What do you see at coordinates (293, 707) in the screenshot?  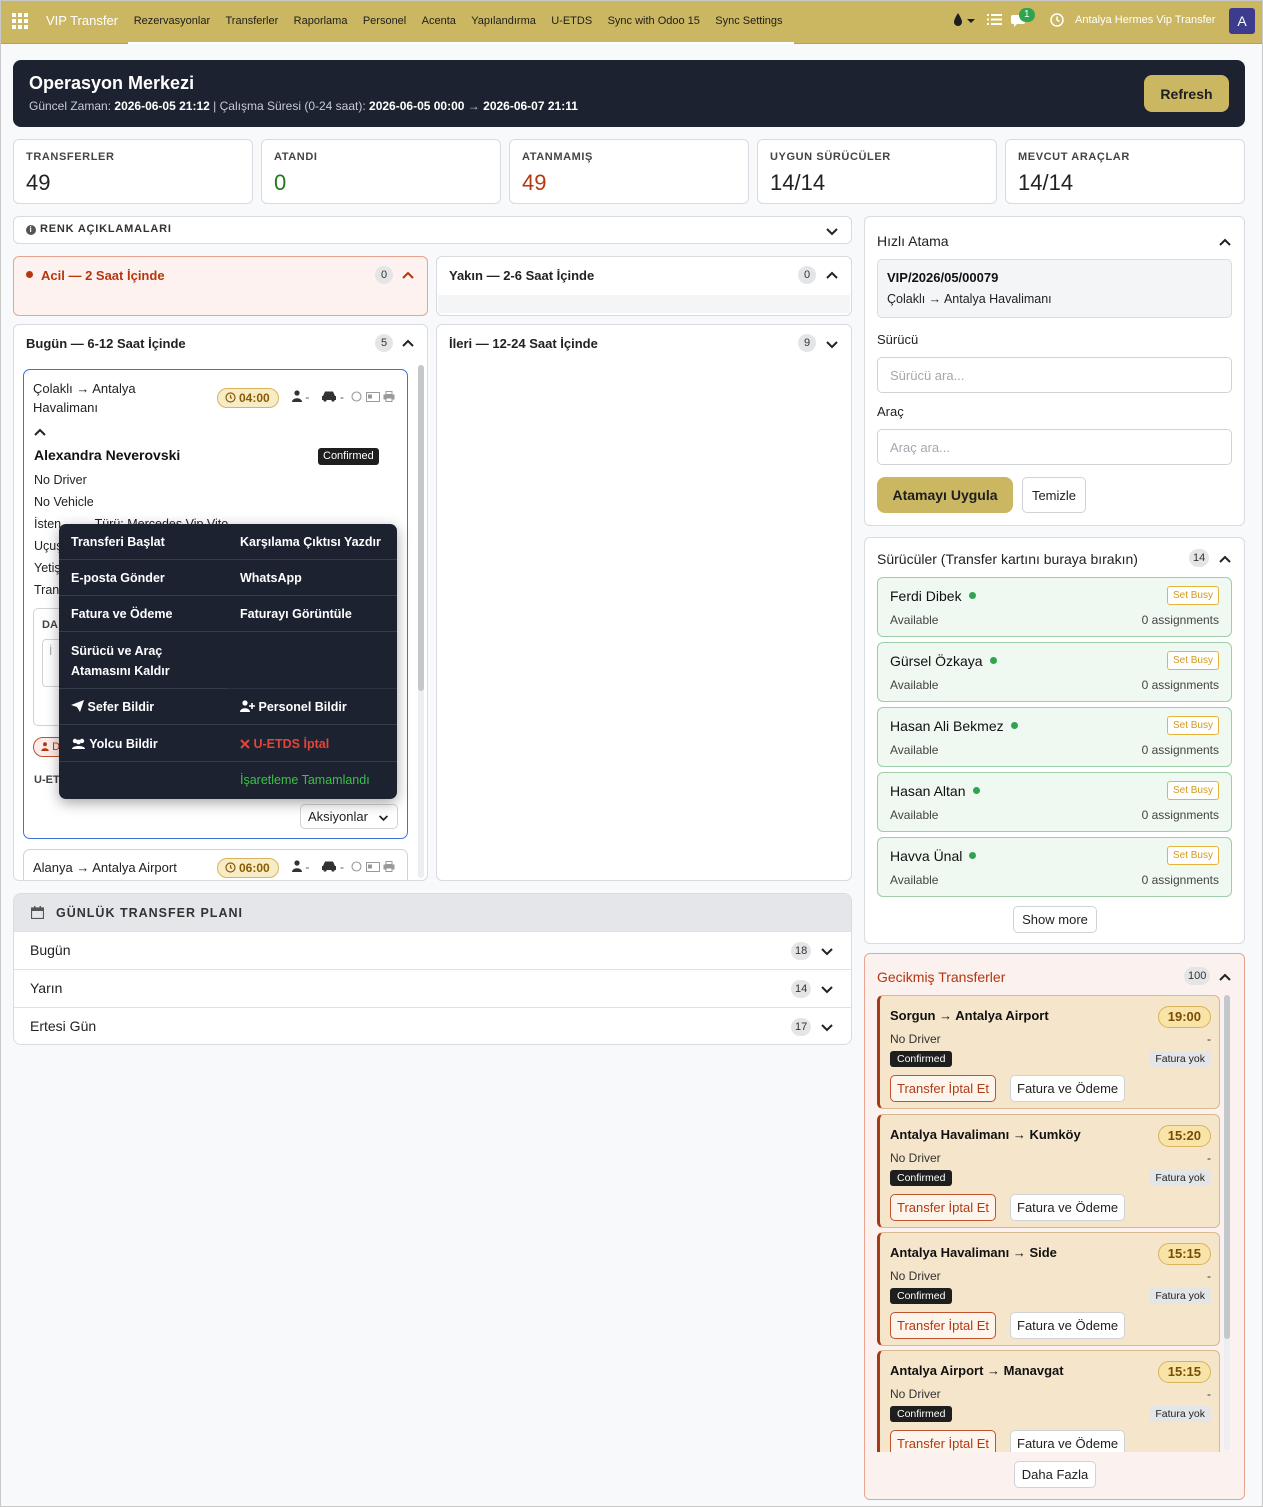 I see `menu-notify-staff: Personel Bildir` at bounding box center [293, 707].